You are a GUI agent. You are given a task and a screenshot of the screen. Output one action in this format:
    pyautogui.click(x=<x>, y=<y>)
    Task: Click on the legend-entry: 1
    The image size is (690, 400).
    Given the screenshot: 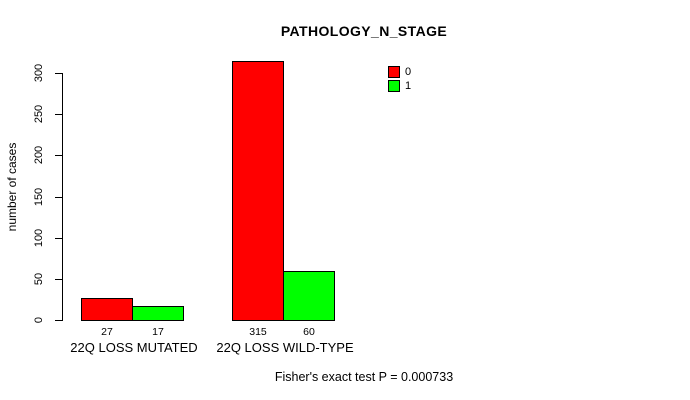 What is the action you would take?
    pyautogui.click(x=399, y=86)
    